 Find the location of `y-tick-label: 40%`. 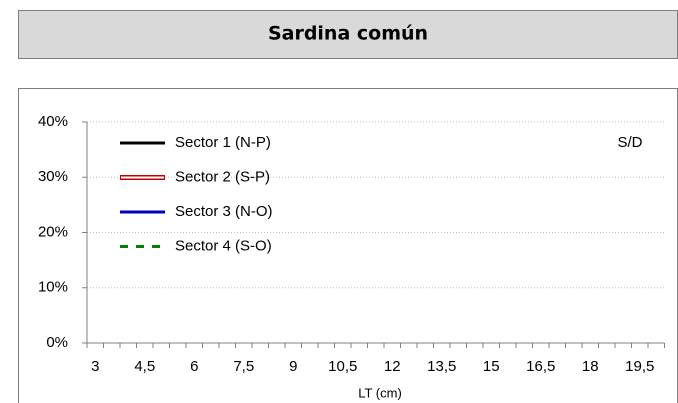

y-tick-label: 40% is located at coordinates (53, 121).